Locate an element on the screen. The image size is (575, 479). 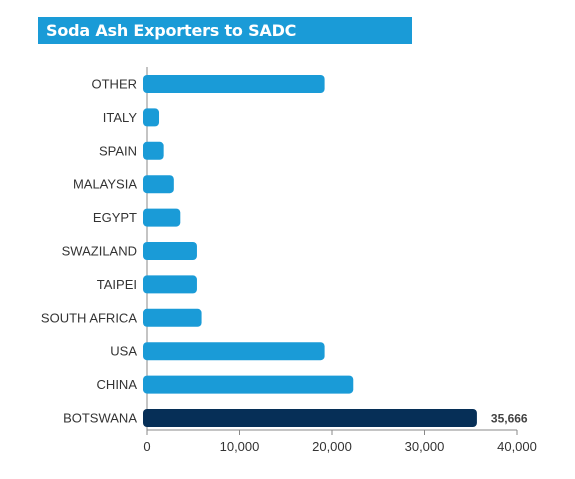
x-tick-label: 30,000 is located at coordinates (425, 446).